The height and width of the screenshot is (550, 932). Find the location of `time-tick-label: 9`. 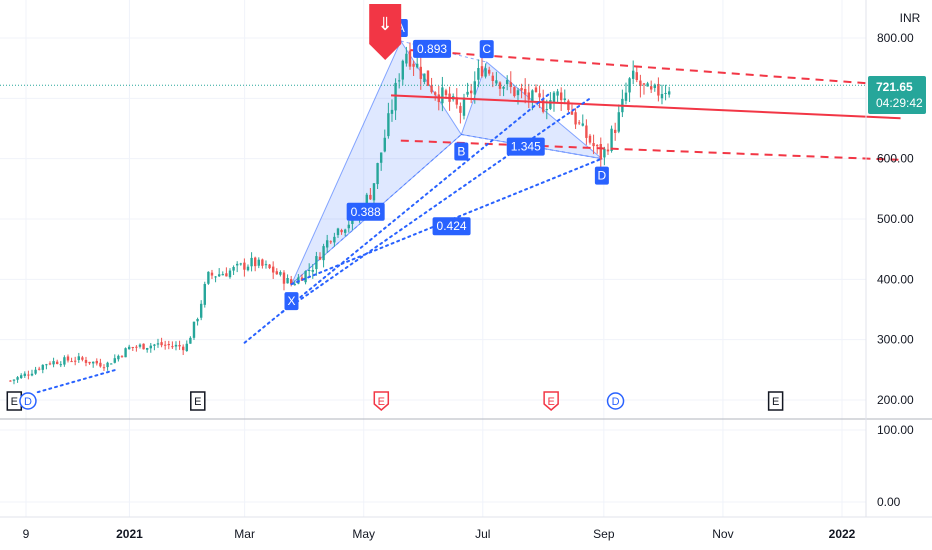

time-tick-label: 9 is located at coordinates (26, 534).